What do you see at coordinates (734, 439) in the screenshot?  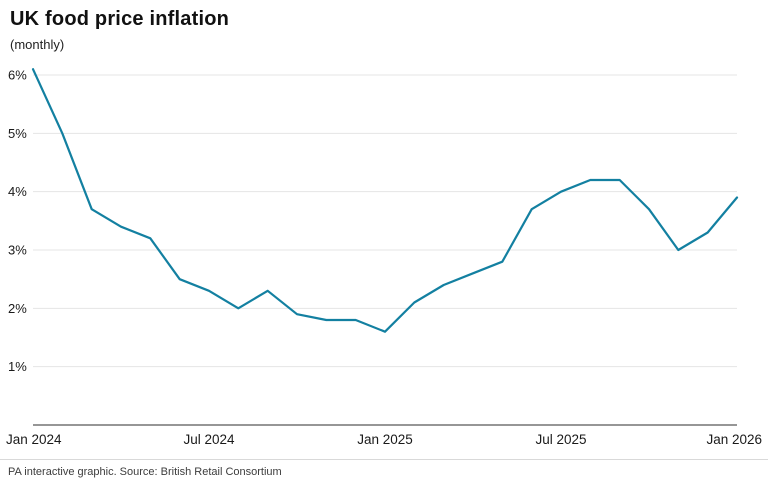 I see `x-axis-label: Jan 2026` at bounding box center [734, 439].